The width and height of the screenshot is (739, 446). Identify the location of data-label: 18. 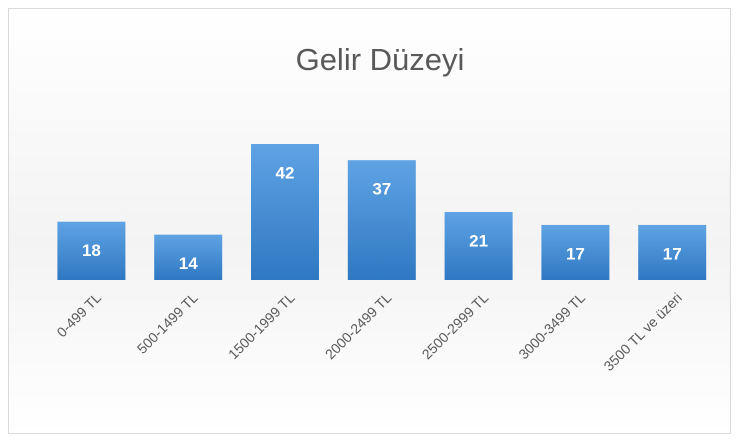
(91, 250).